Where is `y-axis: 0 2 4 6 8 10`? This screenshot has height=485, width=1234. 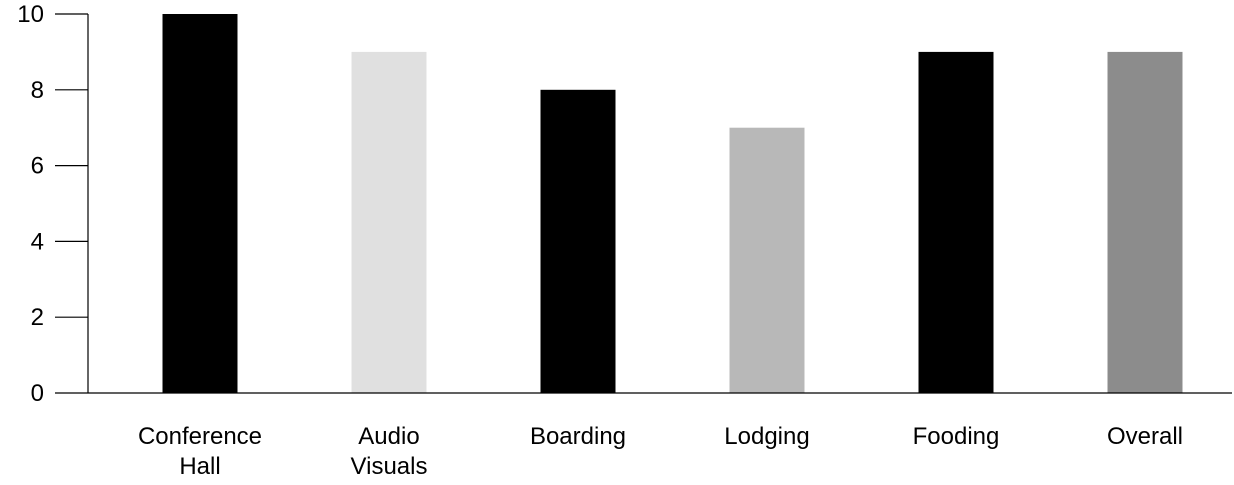 y-axis: 0 2 4 6 8 10 is located at coordinates (53, 204).